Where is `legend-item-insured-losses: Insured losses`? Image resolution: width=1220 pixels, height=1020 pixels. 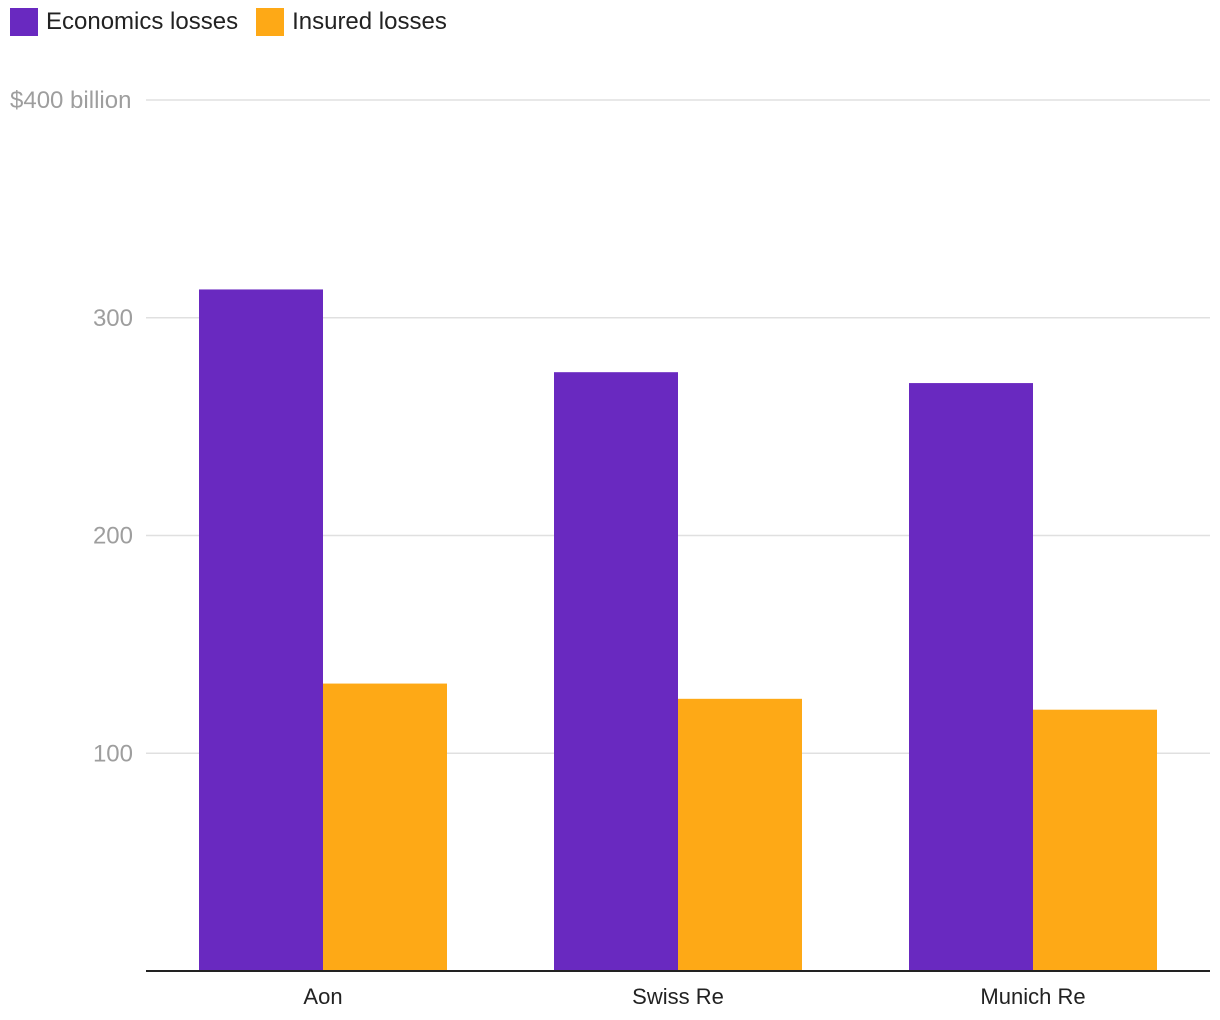 legend-item-insured-losses: Insured losses is located at coordinates (351, 22).